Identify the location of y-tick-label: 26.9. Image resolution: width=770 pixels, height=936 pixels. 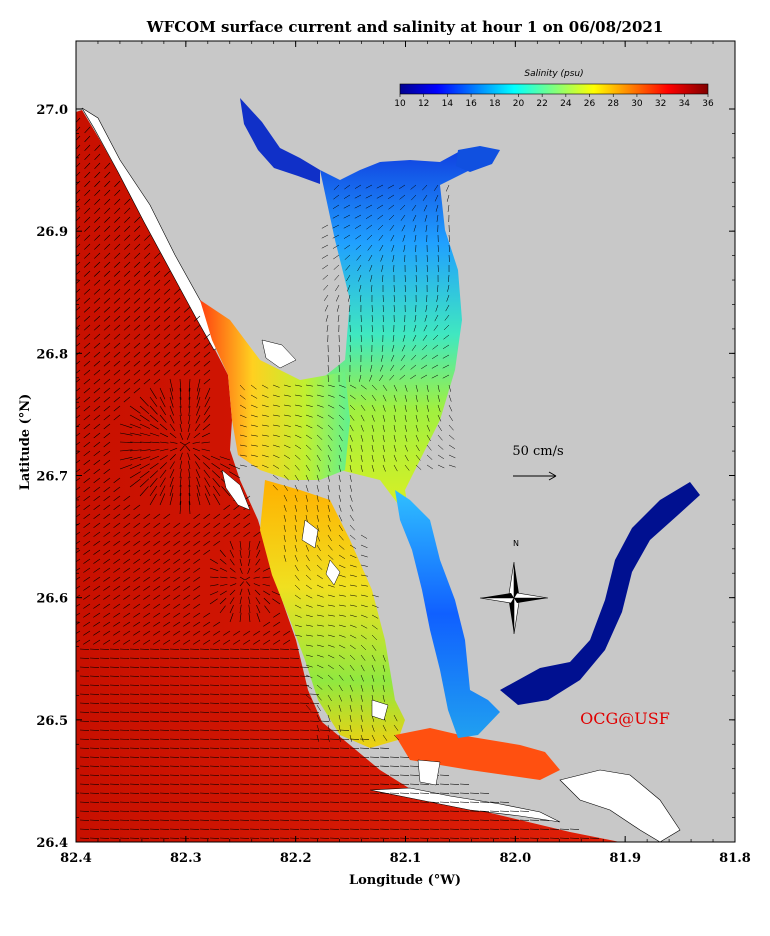
(52, 232).